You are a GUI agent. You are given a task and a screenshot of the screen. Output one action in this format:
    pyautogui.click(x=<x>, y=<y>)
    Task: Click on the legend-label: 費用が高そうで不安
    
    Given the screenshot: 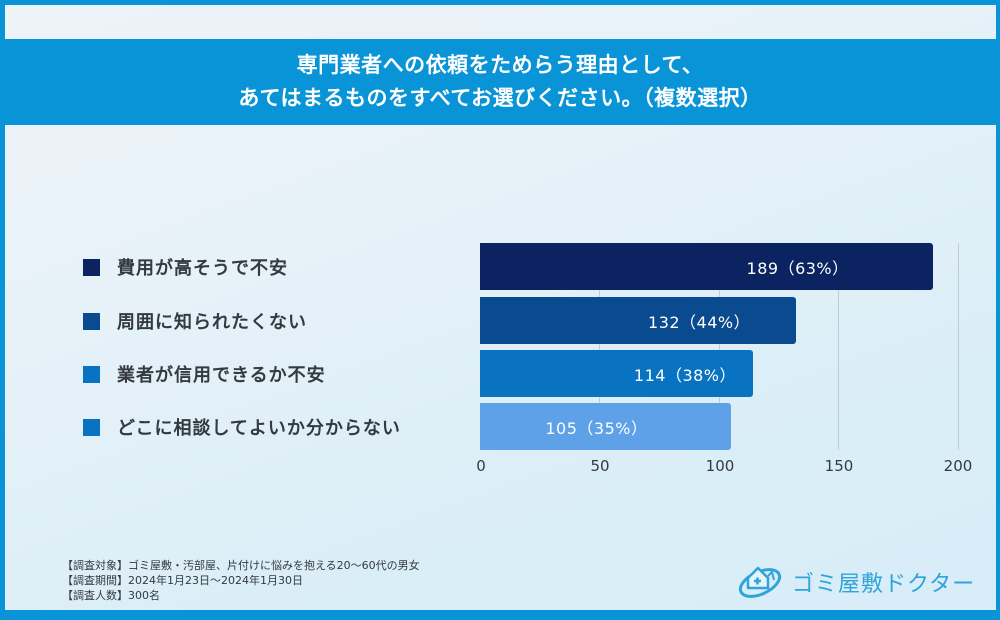 What is the action you would take?
    pyautogui.click(x=202, y=268)
    